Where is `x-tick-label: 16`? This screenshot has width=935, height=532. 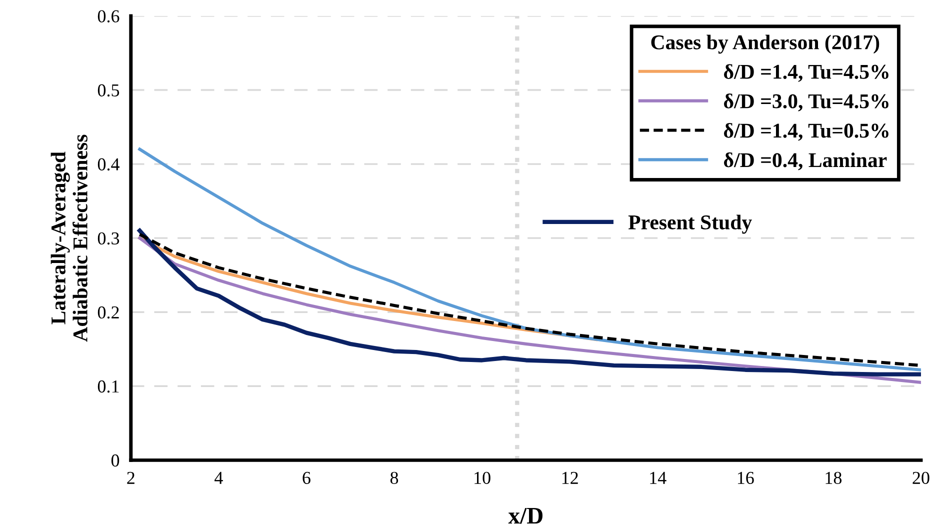 x-tick-label: 16 is located at coordinates (746, 478).